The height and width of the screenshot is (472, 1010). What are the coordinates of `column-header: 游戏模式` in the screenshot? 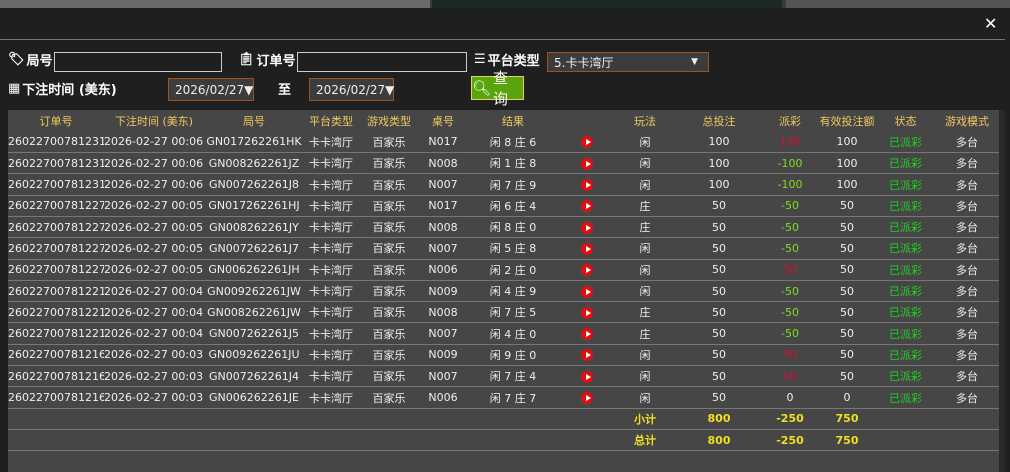 It's located at (967, 121).